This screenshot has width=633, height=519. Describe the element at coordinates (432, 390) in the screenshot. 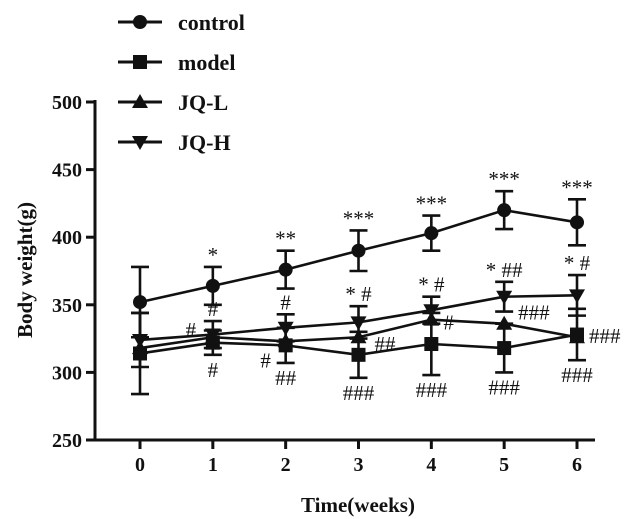

I see `significance-model-4: ###` at that location.